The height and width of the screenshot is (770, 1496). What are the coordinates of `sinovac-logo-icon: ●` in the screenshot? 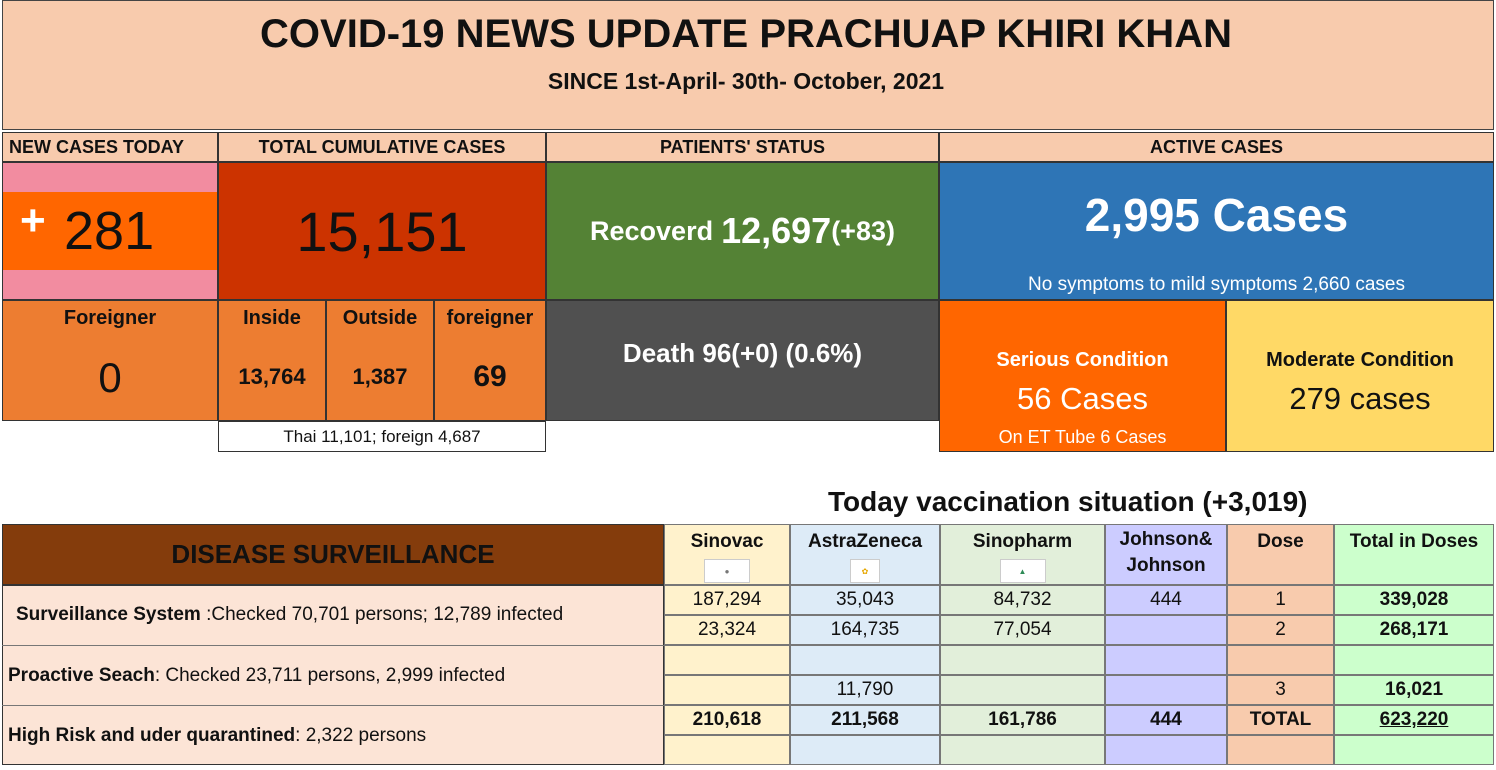 It's located at (727, 571).